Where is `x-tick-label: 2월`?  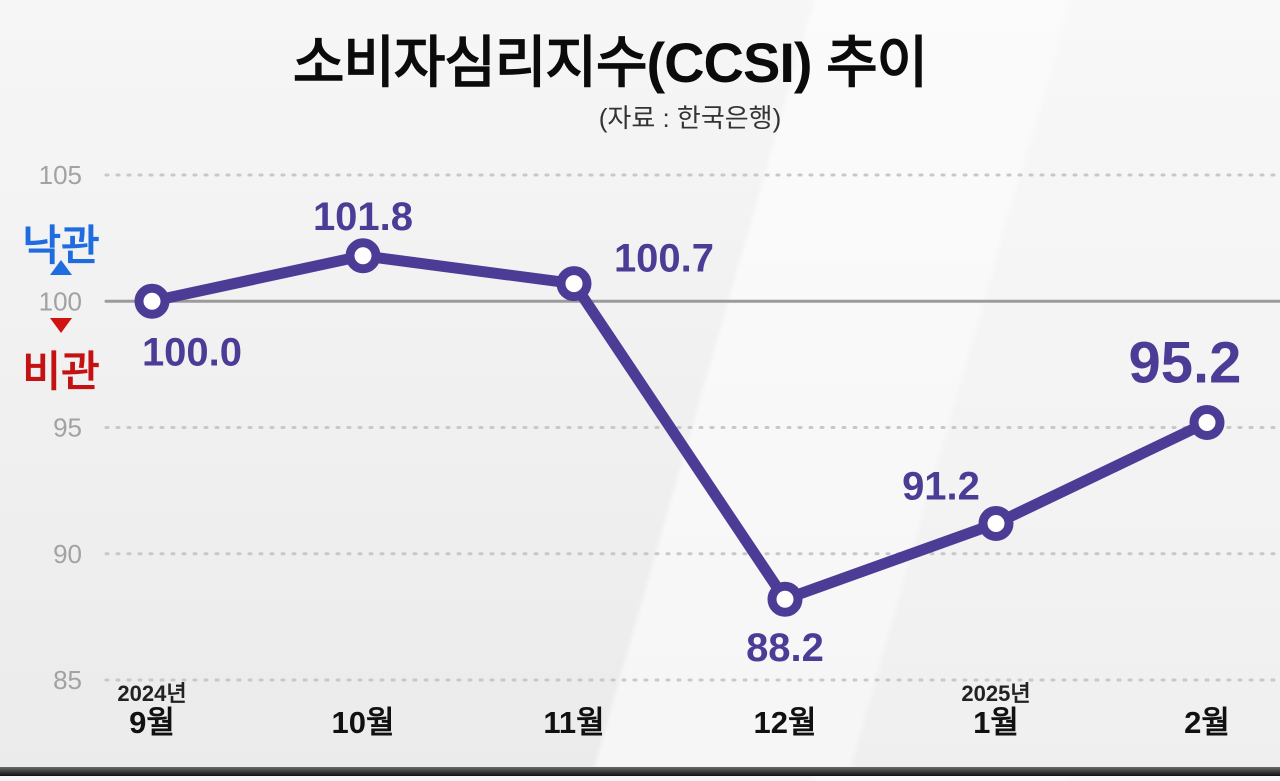 x-tick-label: 2월 is located at coordinates (1207, 722).